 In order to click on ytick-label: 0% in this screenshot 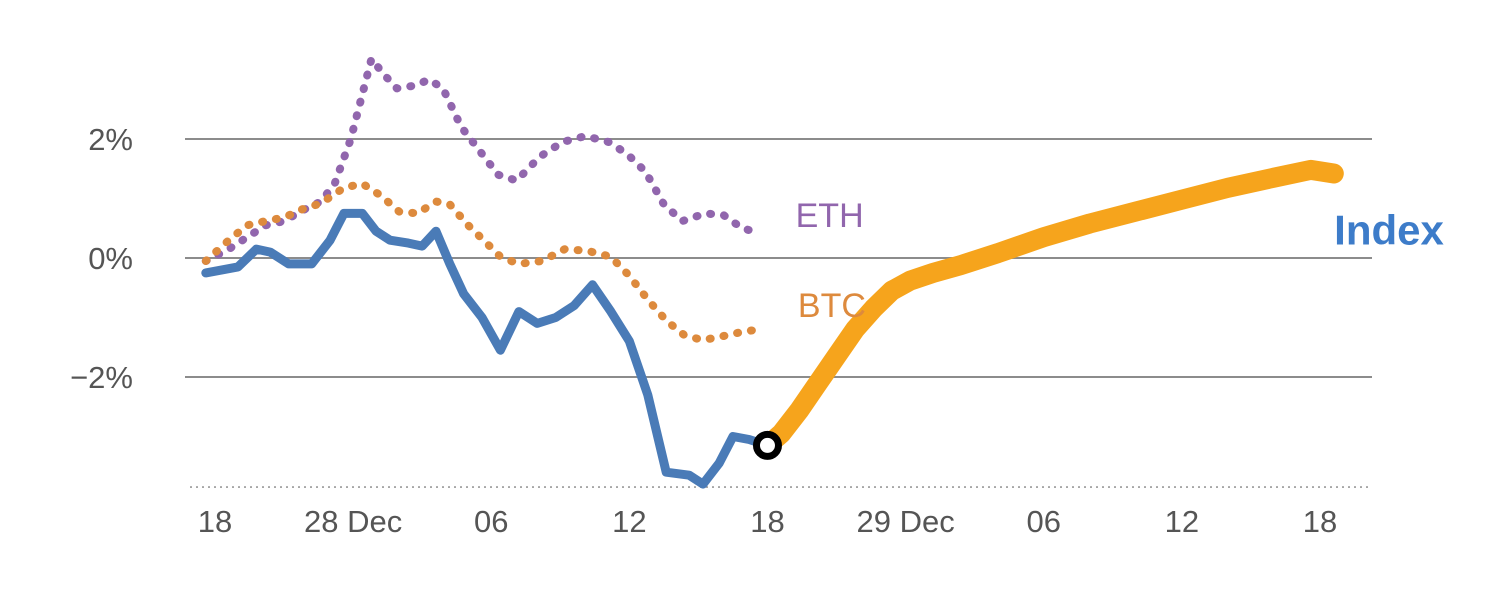, I will do `click(110, 258)`.